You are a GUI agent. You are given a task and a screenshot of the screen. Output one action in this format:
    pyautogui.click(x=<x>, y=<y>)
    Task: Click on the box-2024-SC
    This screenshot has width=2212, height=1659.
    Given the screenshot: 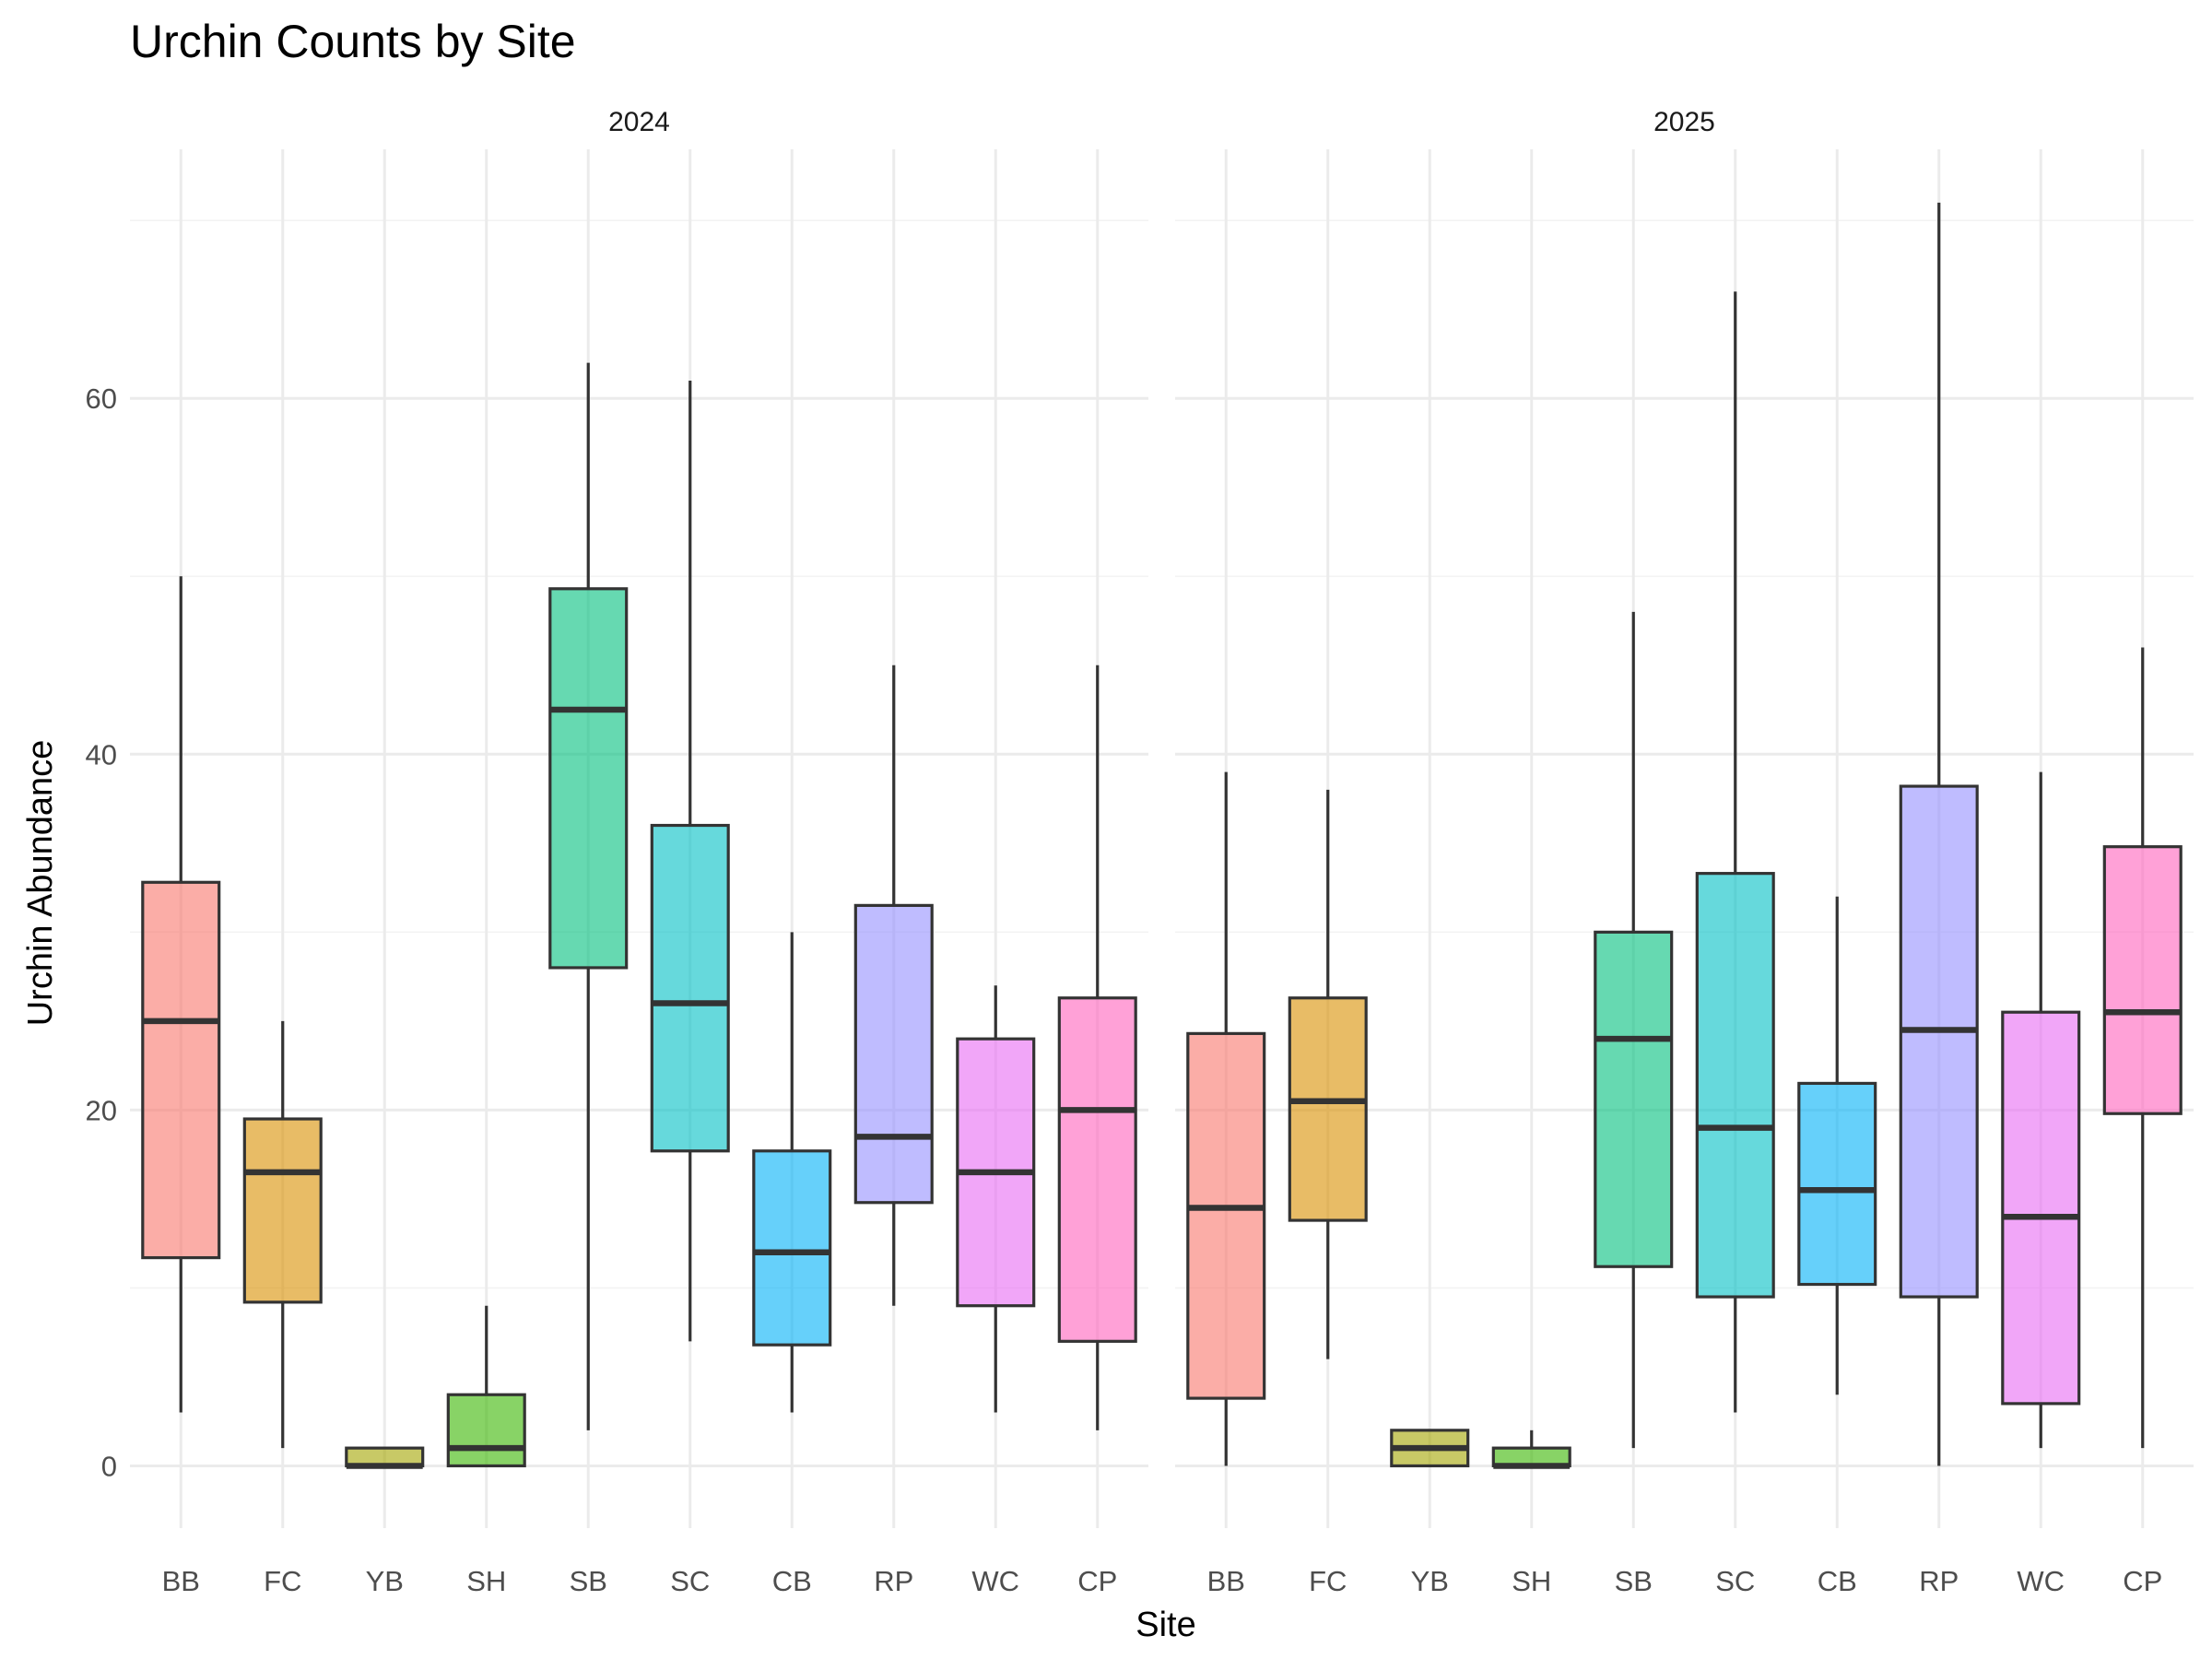 What is the action you would take?
    pyautogui.click(x=690, y=861)
    